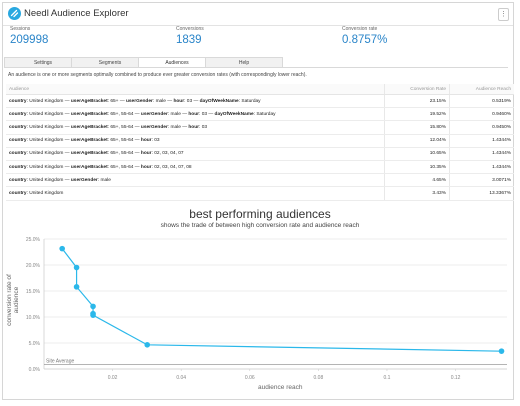 This screenshot has height=406, width=520. Describe the element at coordinates (244, 62) in the screenshot. I see `tab-help: Help` at that location.